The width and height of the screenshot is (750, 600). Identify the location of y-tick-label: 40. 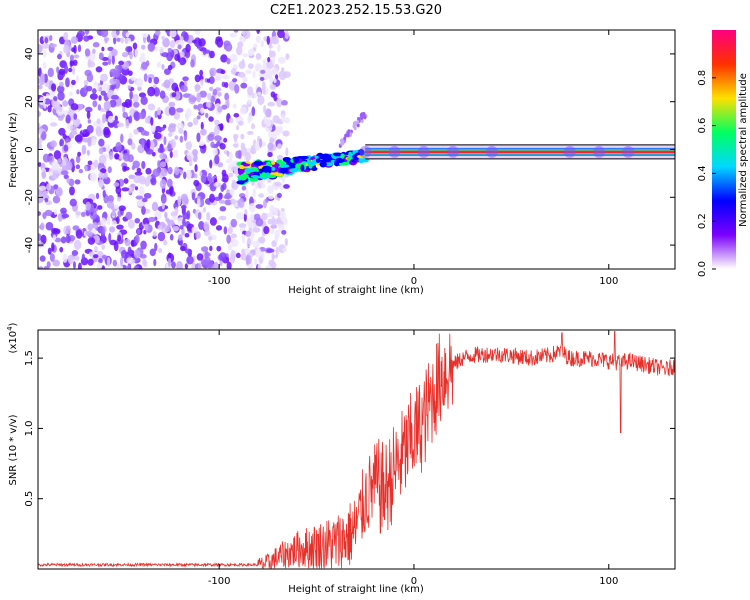
(29, 54).